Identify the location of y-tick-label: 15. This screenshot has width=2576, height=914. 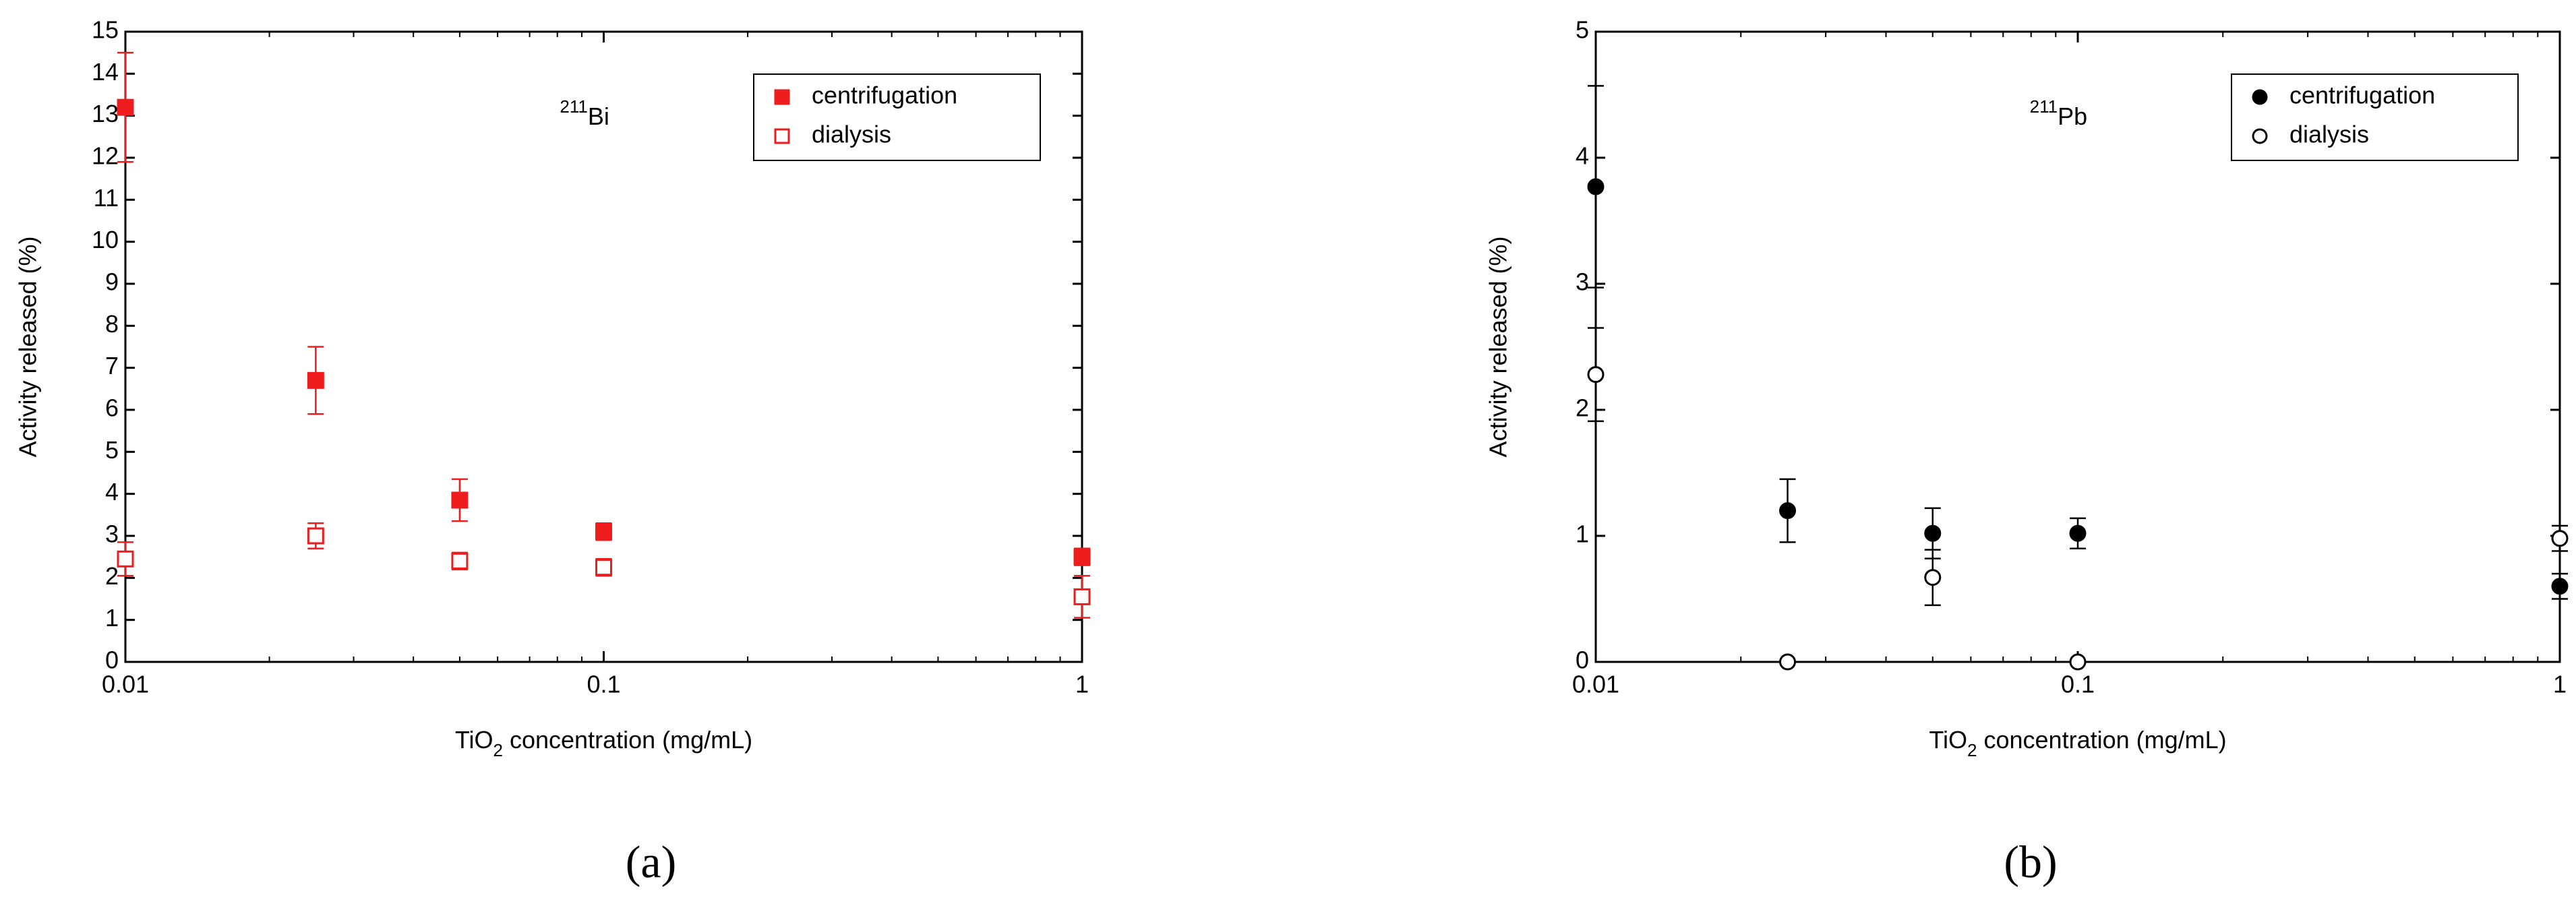
(105, 30).